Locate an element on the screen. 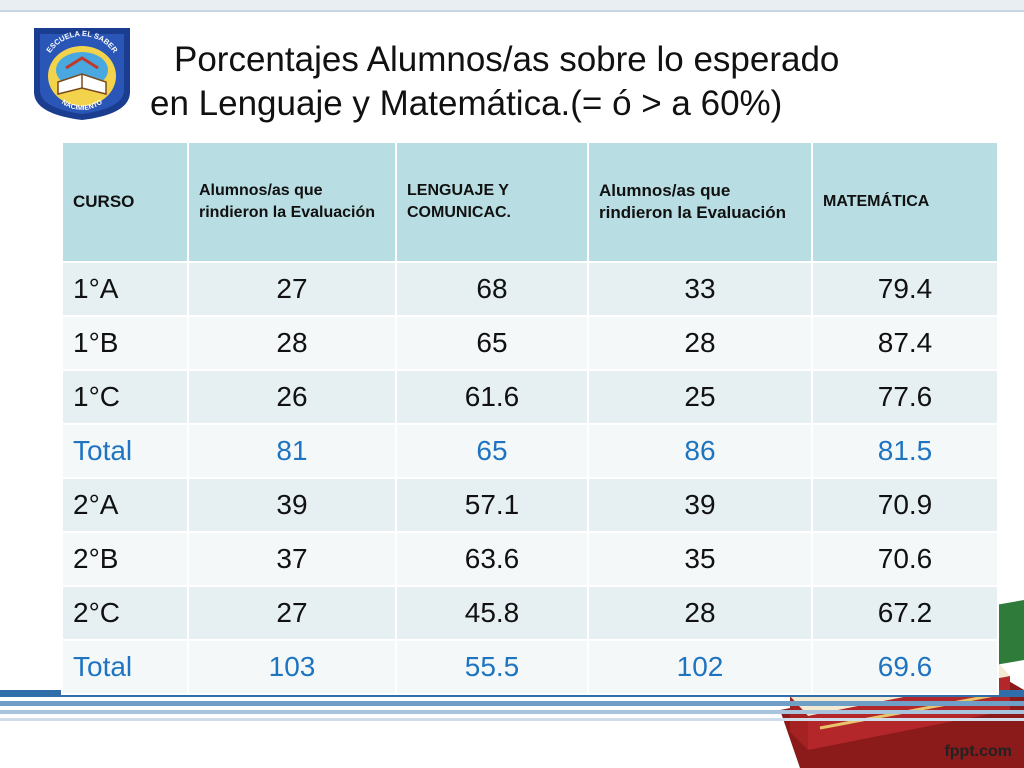 This screenshot has width=1024, height=768. school-badge-logo: ESCUELA EL SABER NACIMIENTO is located at coordinates (82, 74).